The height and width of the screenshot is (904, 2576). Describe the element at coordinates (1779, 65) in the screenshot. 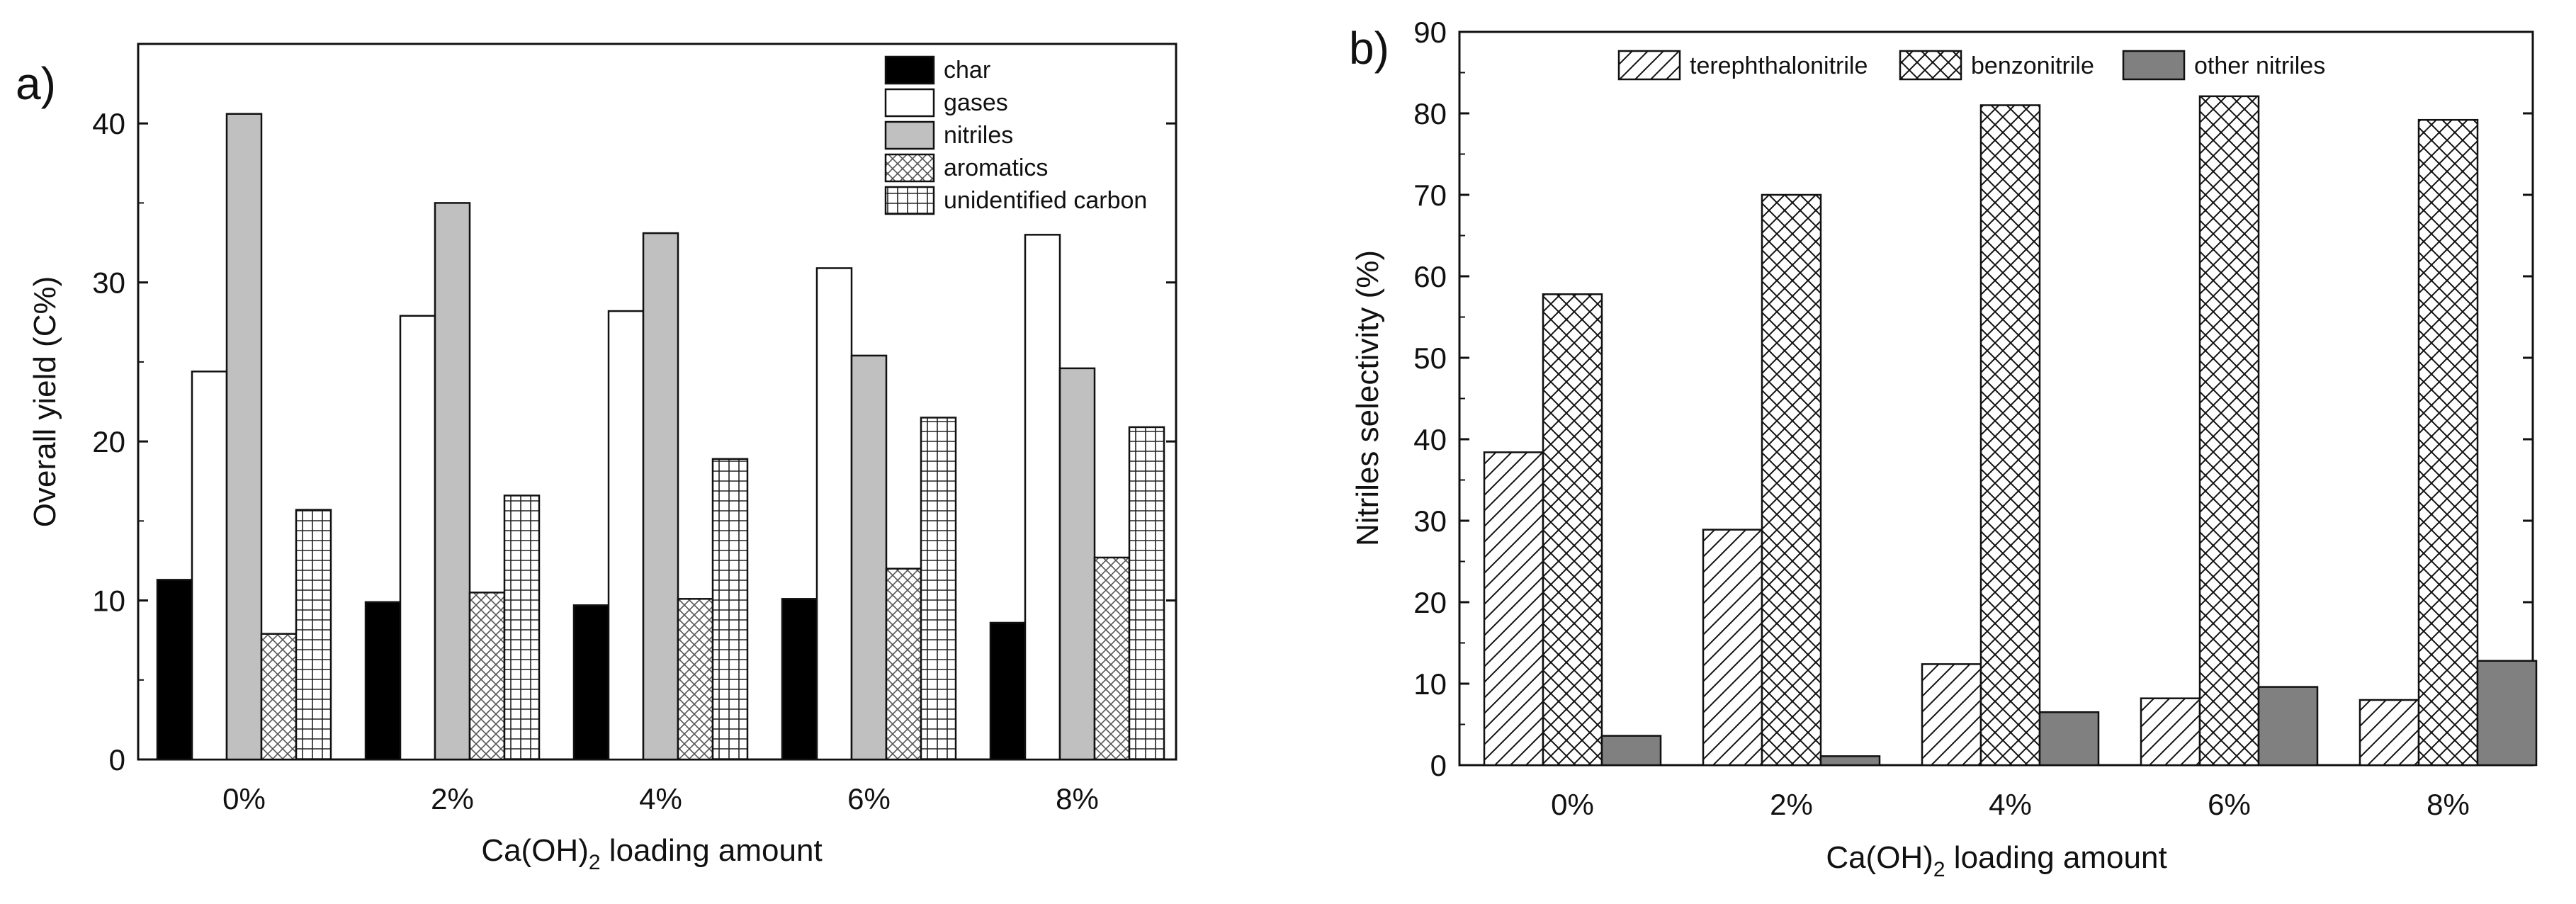

I see `legend-label-terephthalonitrile: terephthalonitrile` at that location.